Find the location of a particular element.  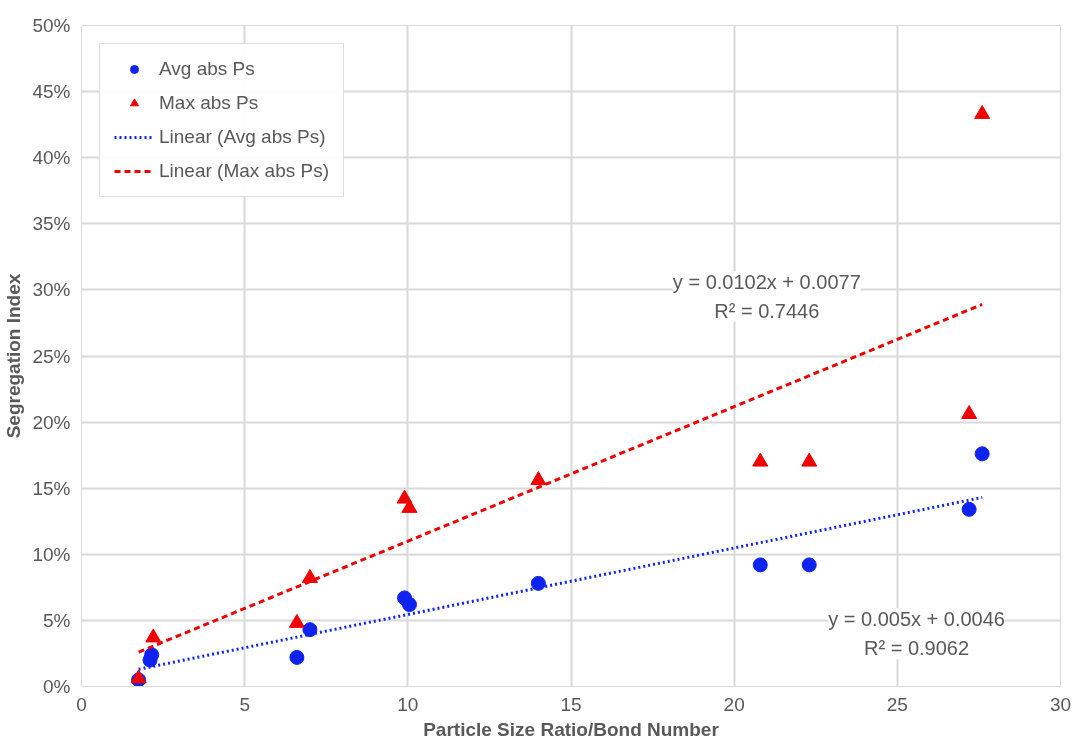

y-tick-label: 25% is located at coordinates (51, 356).